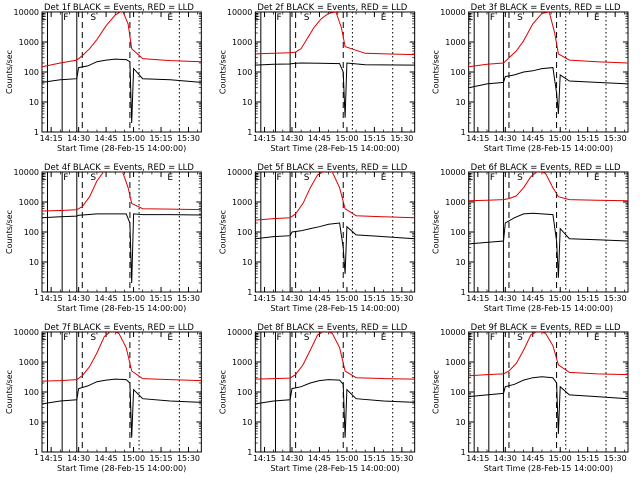 The width and height of the screenshot is (640, 480). Describe the element at coordinates (546, 8) in the screenshot. I see `panel-title: Det 3f BLACK = Events, RED = LLD` at that location.